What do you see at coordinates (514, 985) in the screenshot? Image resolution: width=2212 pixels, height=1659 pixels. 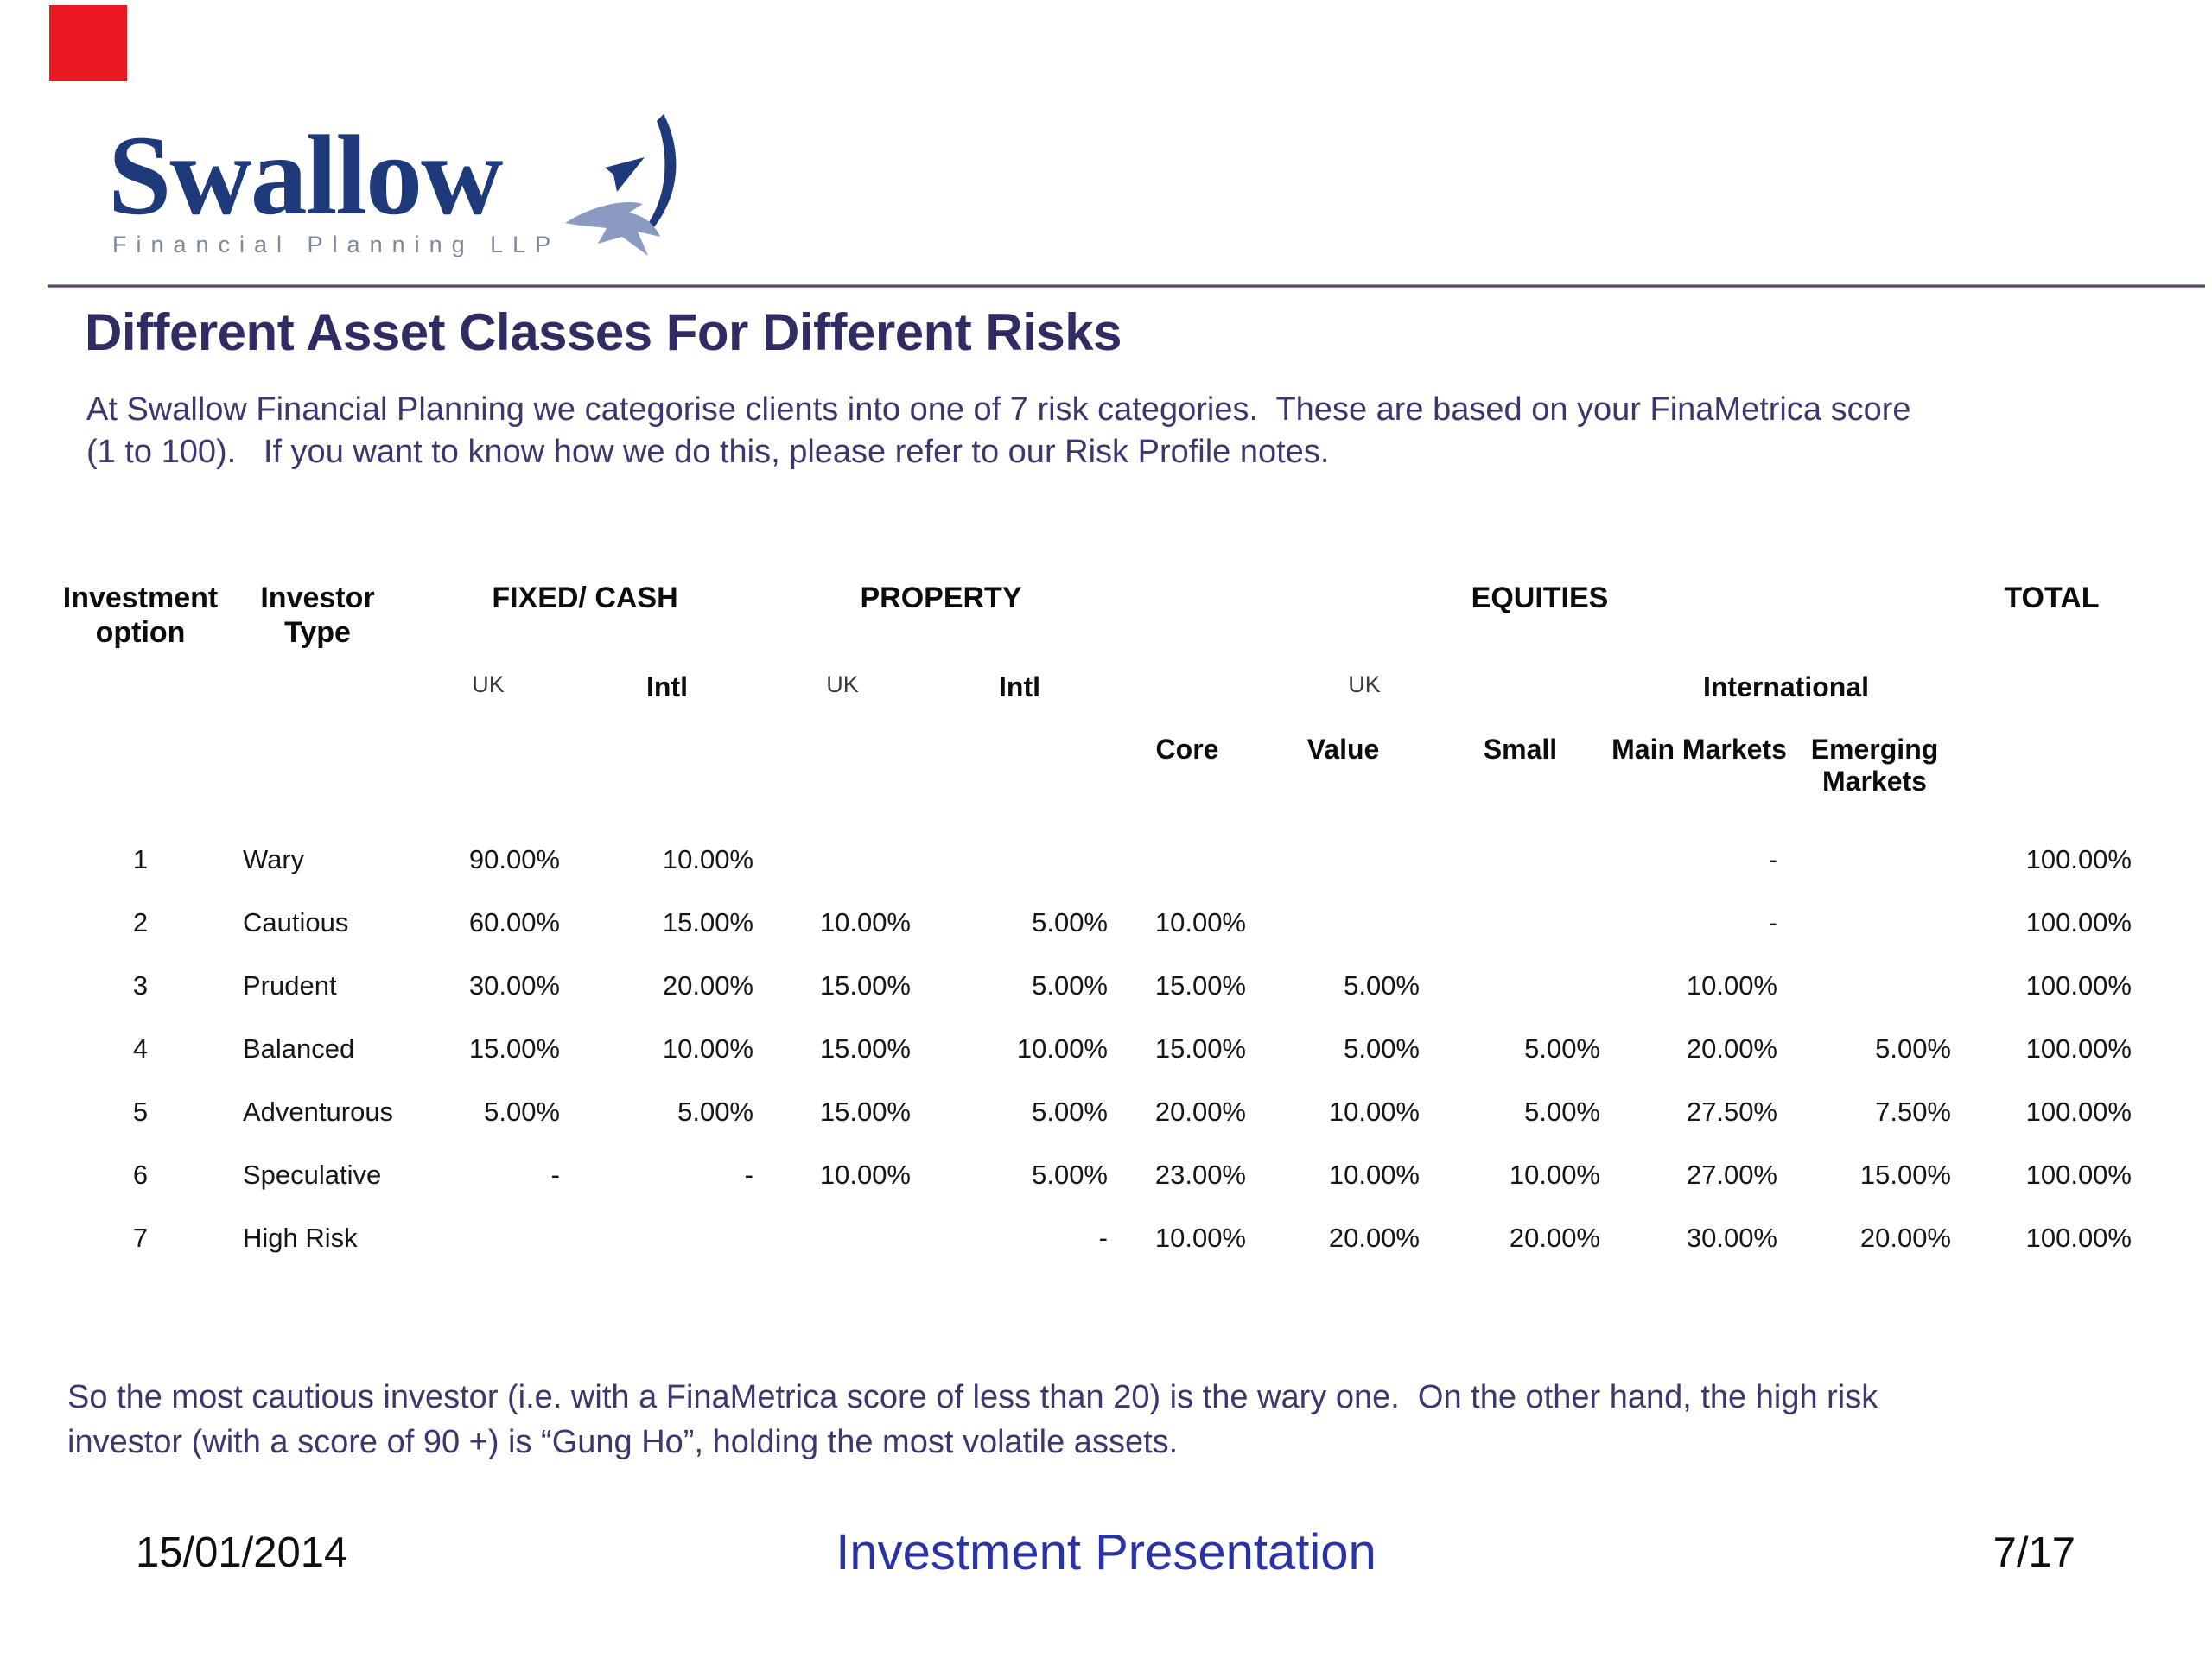 I see `table-cell: 30.00%` at bounding box center [514, 985].